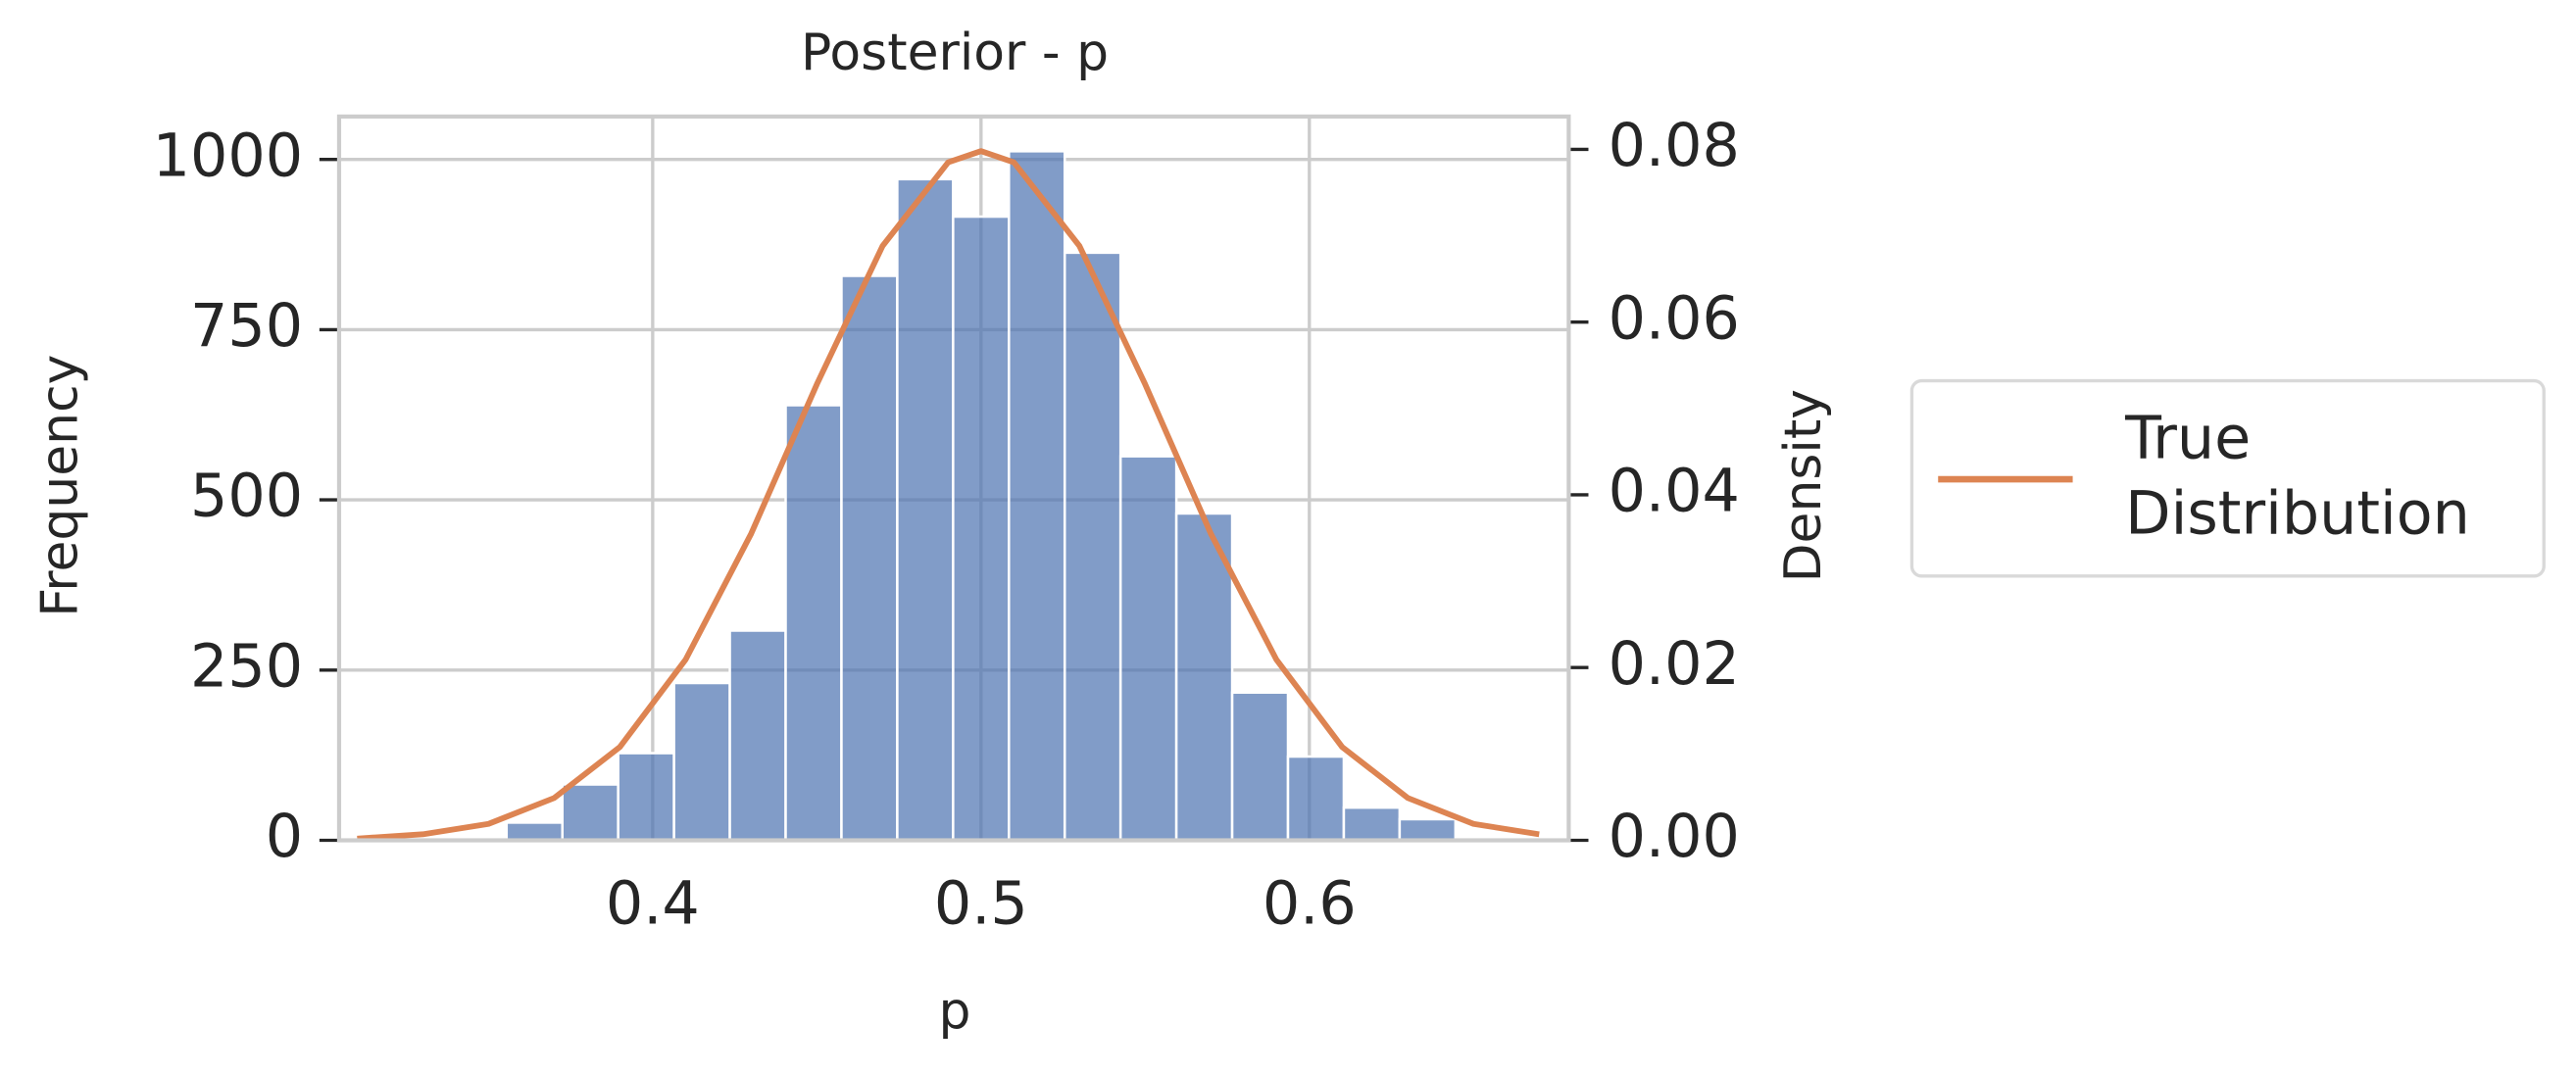 This screenshot has height=1075, width=2576. I want to click on y-tick-label: 0, so click(284, 837).